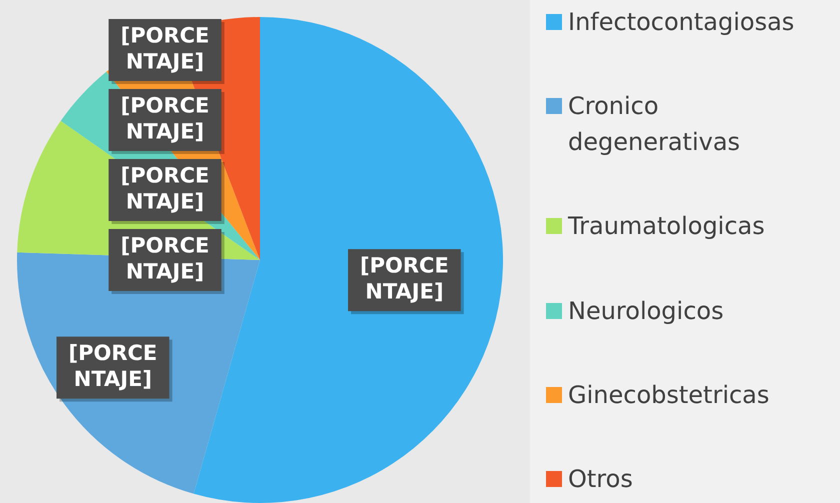 This screenshot has width=840, height=503. What do you see at coordinates (646, 311) in the screenshot?
I see `legend-label: Neurologicos` at bounding box center [646, 311].